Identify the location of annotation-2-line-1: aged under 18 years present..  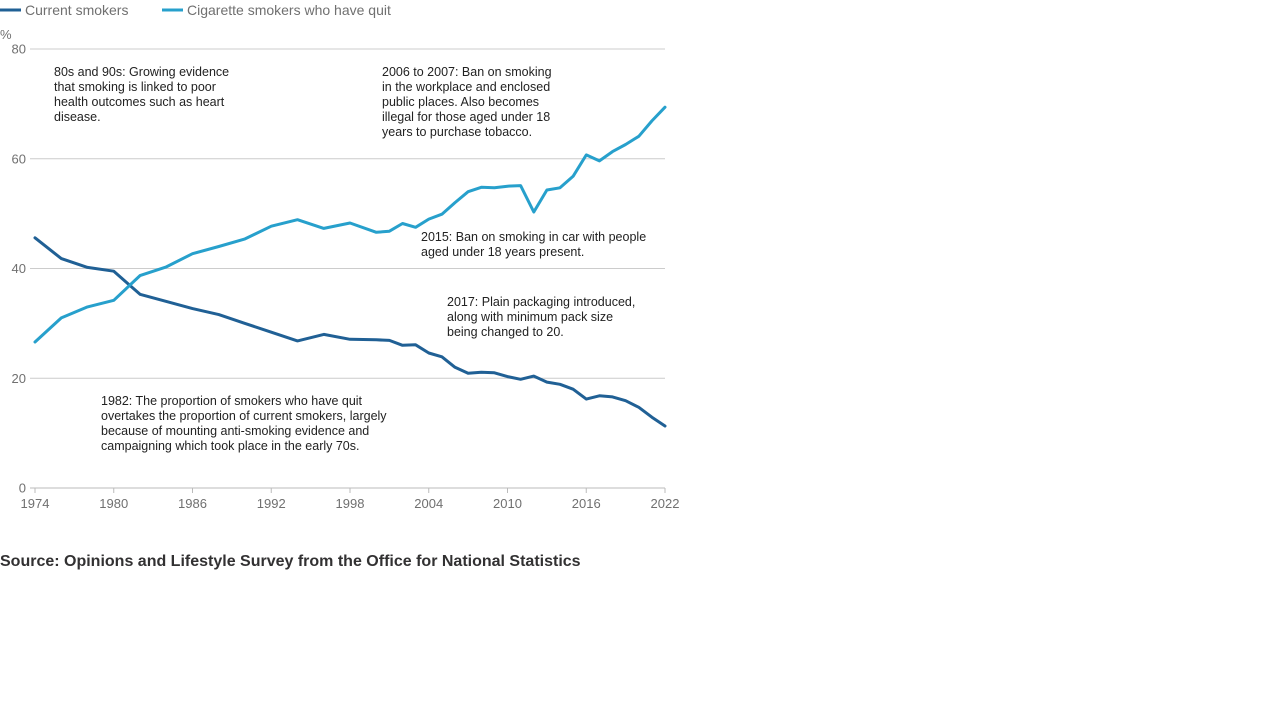
(502, 252).